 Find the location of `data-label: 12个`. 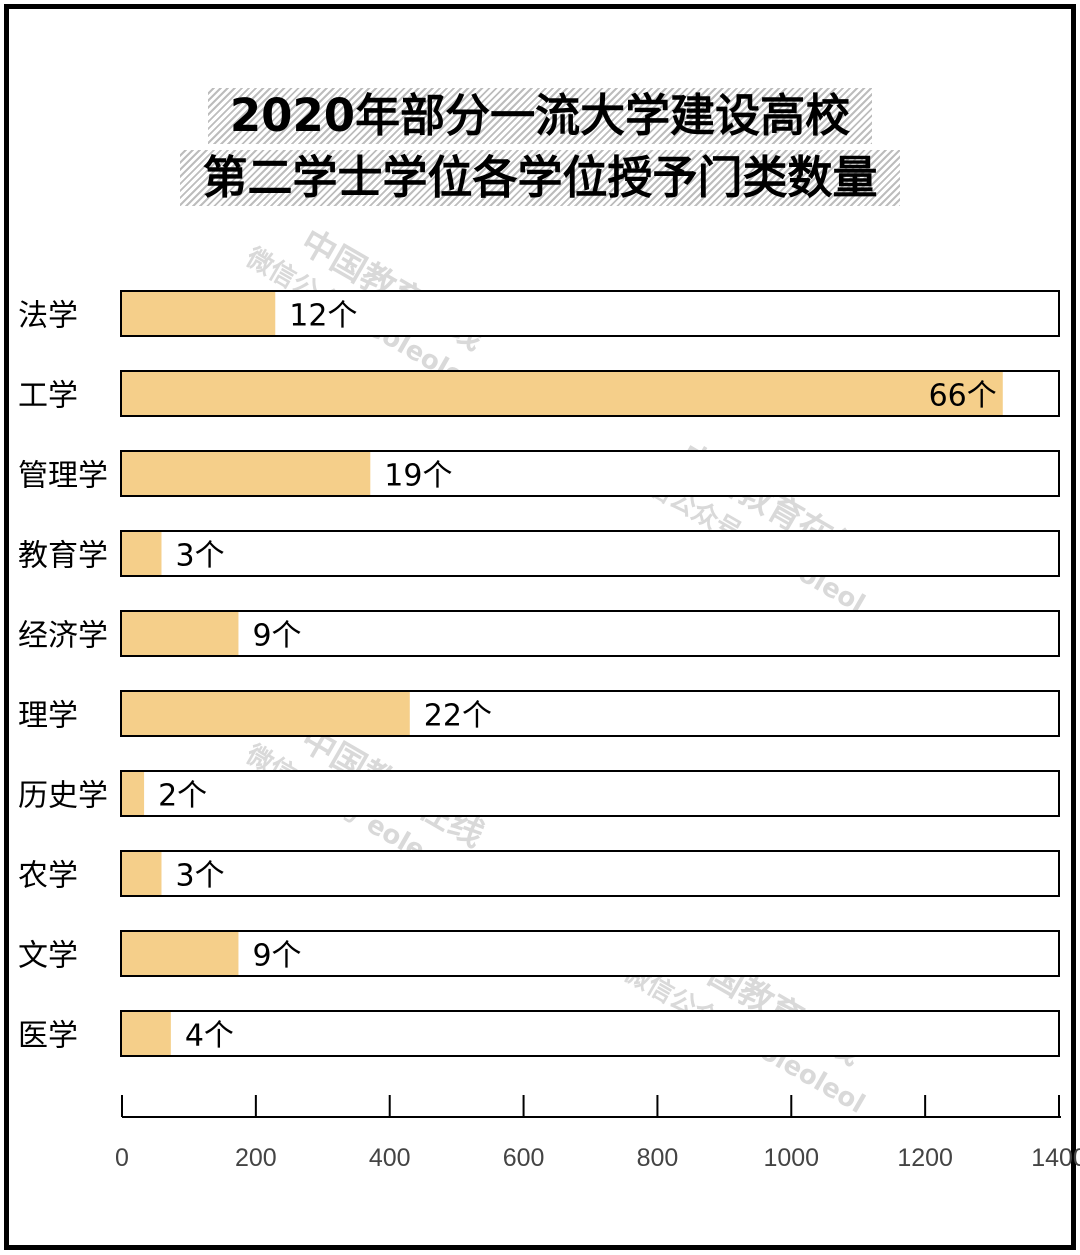

data-label: 12个 is located at coordinates (323, 316).